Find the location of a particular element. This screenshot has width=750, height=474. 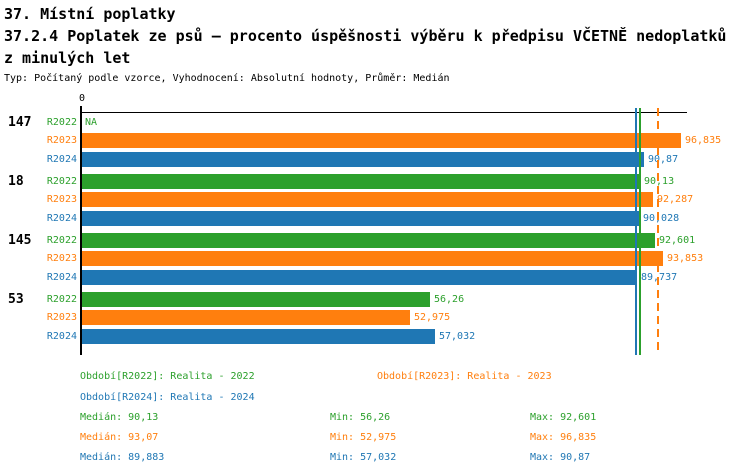

bar-value-label: 93,853 is located at coordinates (685, 258).